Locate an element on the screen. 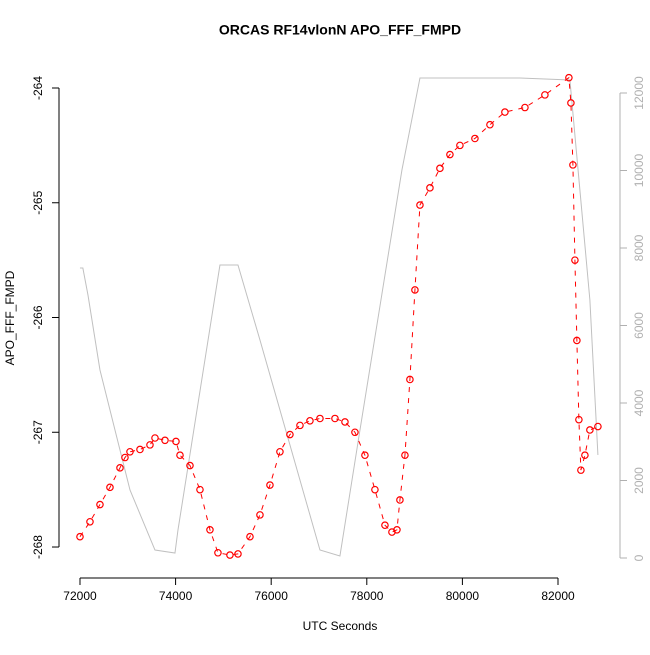 This screenshot has height=655, width=650. x-tick-label: 72000 is located at coordinates (80, 596).